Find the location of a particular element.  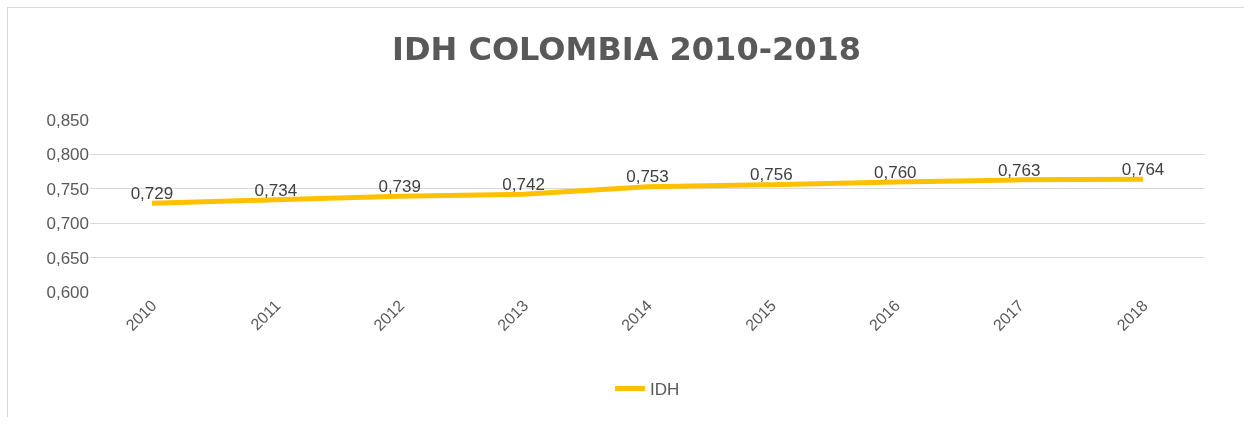

data-label: 0,739 is located at coordinates (399, 187).